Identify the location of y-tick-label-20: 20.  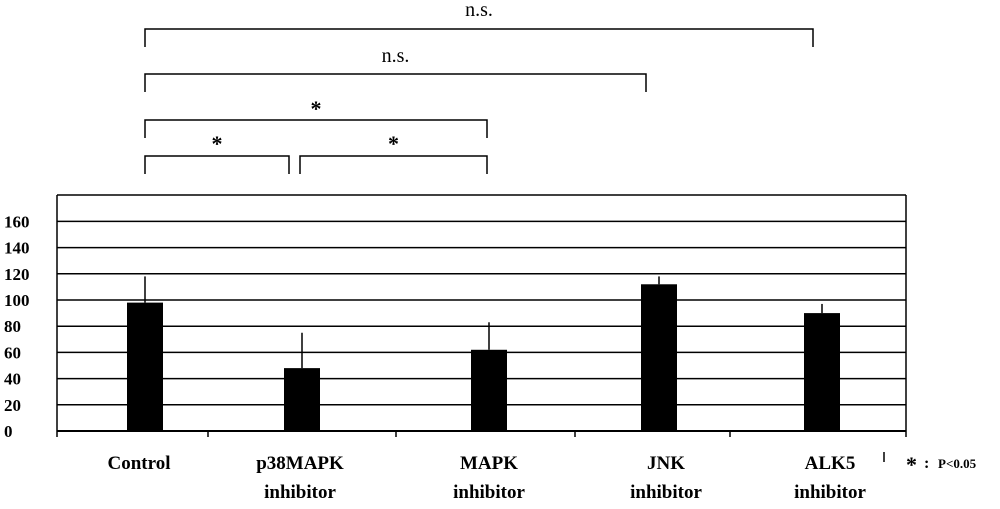
(12, 405).